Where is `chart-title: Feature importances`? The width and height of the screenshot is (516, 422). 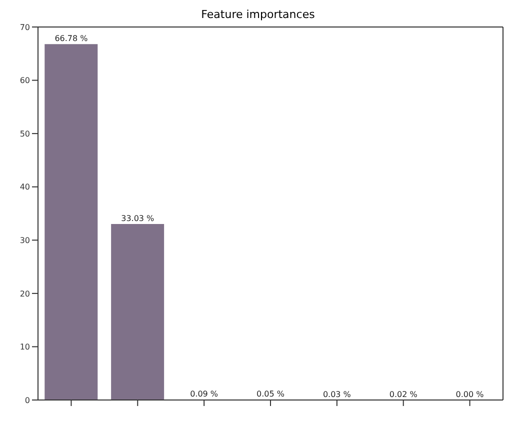 chart-title: Feature importances is located at coordinates (258, 15).